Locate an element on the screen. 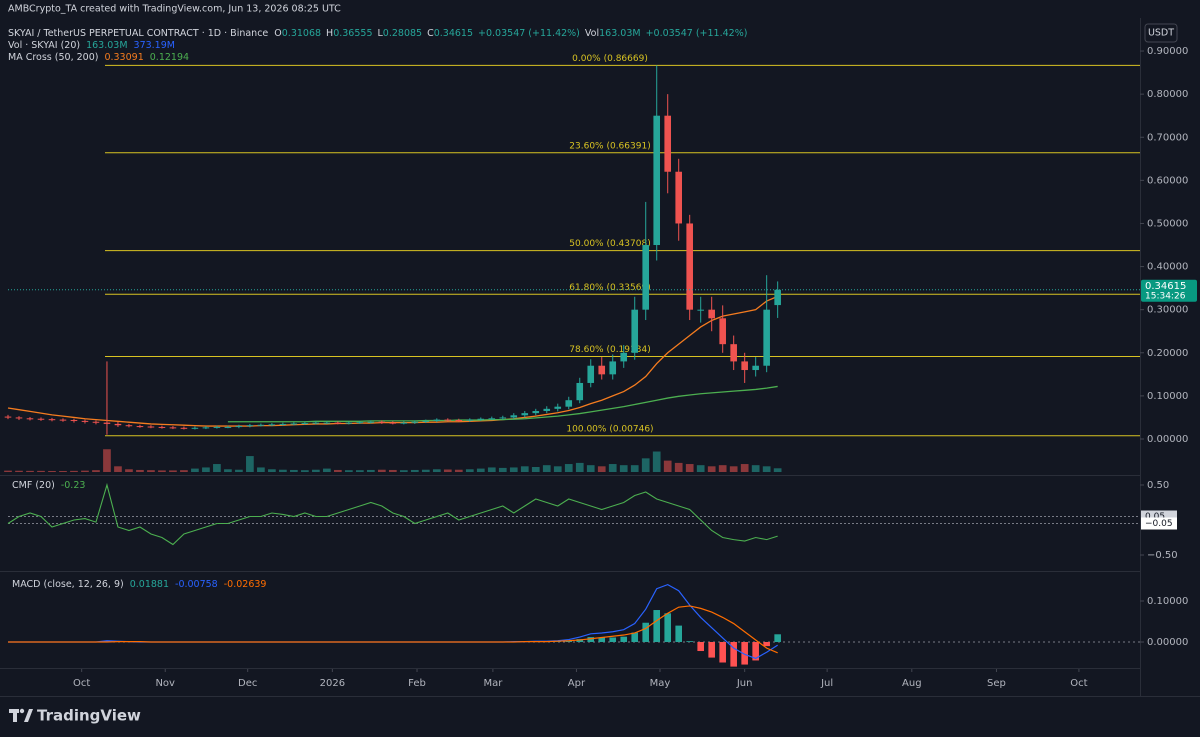  y-tick-label: 0.60000 is located at coordinates (1167, 180).